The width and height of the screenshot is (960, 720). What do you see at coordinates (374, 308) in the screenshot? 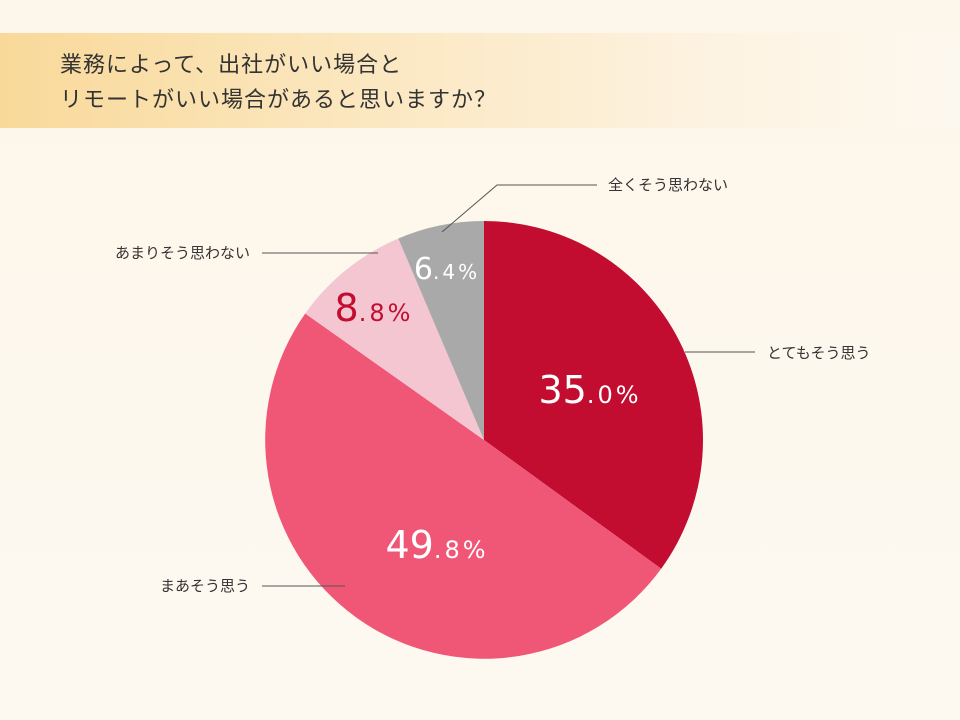
I see `slice-value-label: 8.8%` at bounding box center [374, 308].